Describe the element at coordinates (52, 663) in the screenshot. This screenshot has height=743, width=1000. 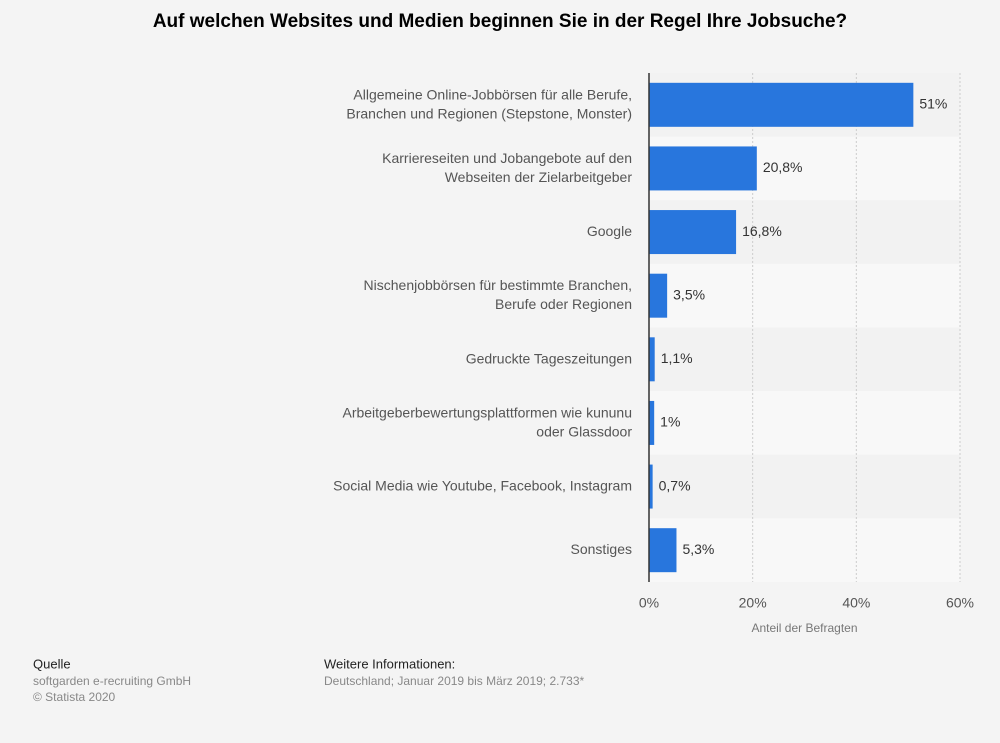
I see `source-heading: Quelle` at that location.